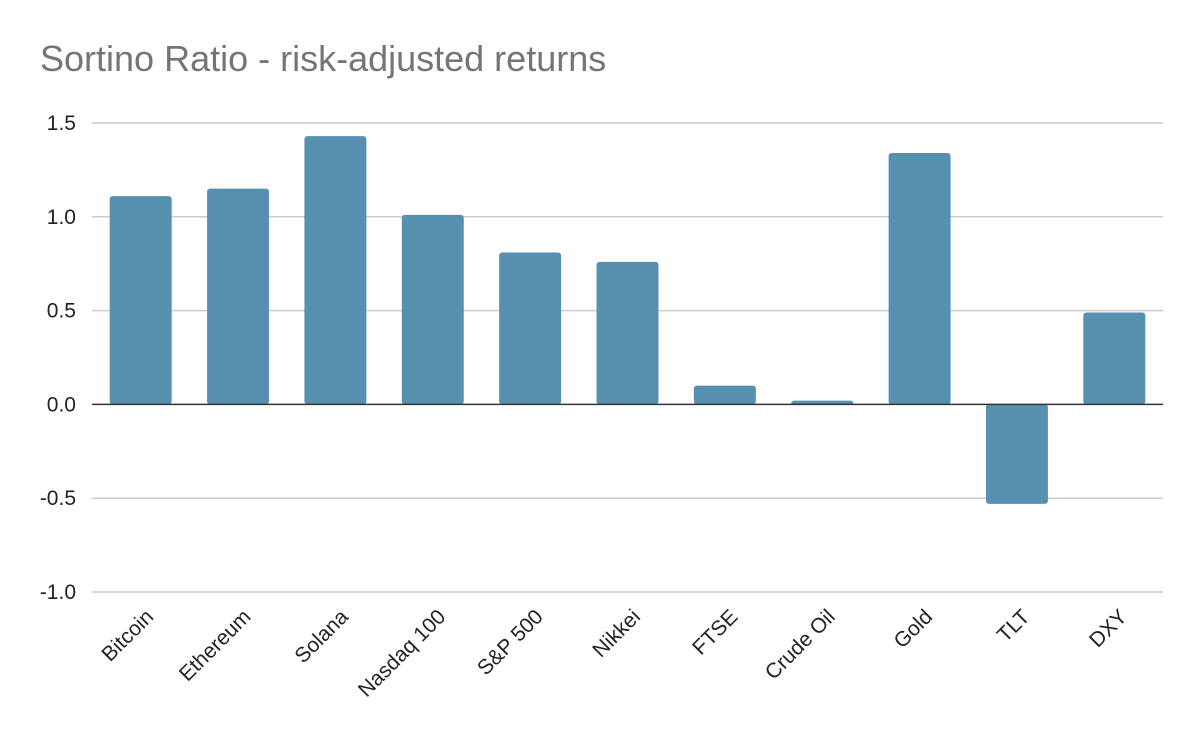  I want to click on x-tick-label: Solana, so click(321, 636).